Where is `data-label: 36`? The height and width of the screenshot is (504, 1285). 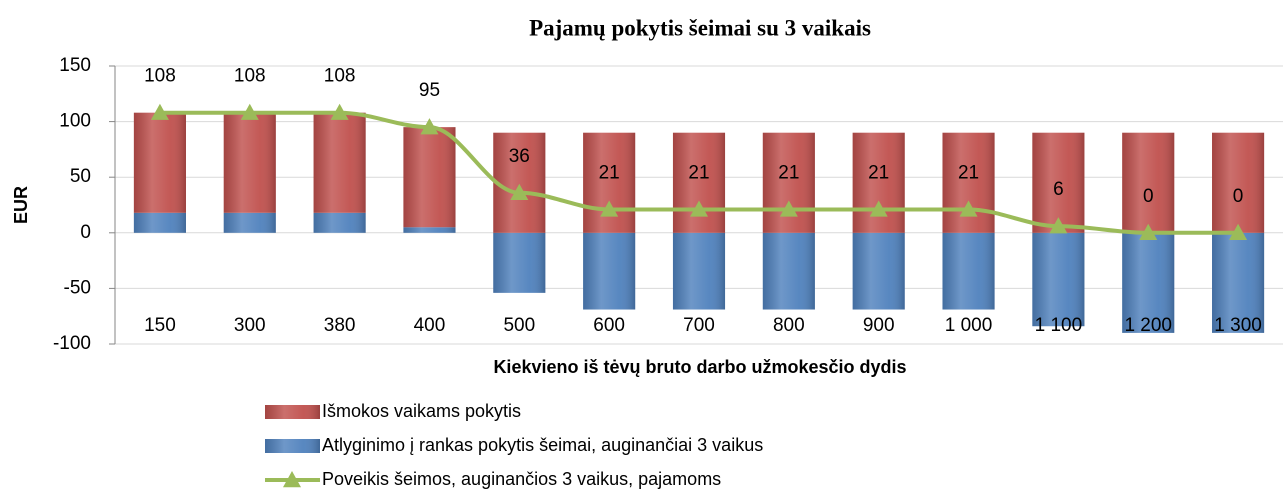
data-label: 36 is located at coordinates (519, 156).